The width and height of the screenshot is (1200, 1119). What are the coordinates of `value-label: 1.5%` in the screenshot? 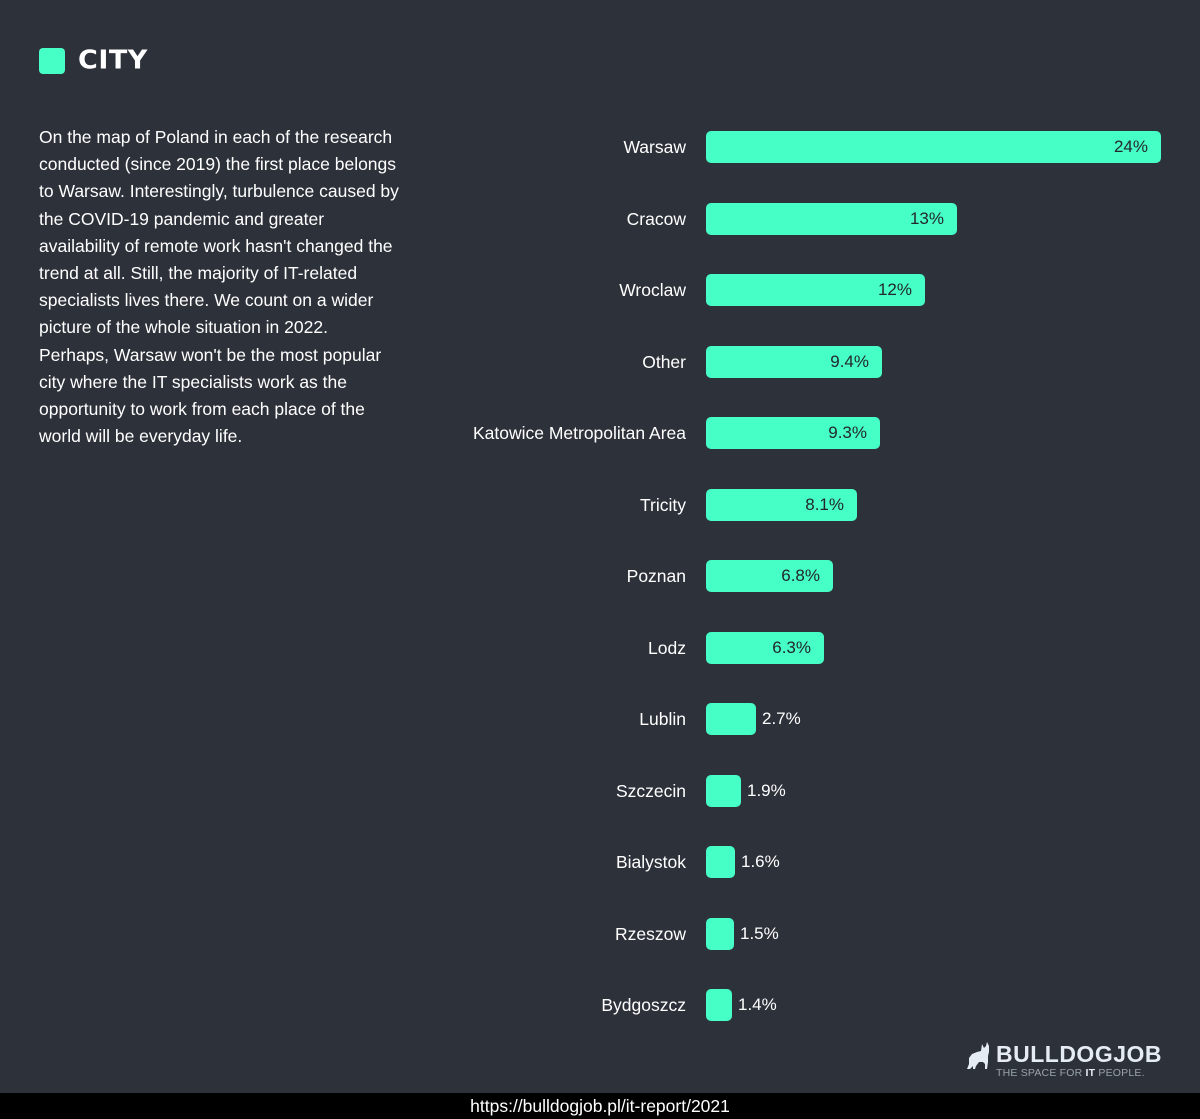 It's located at (759, 933).